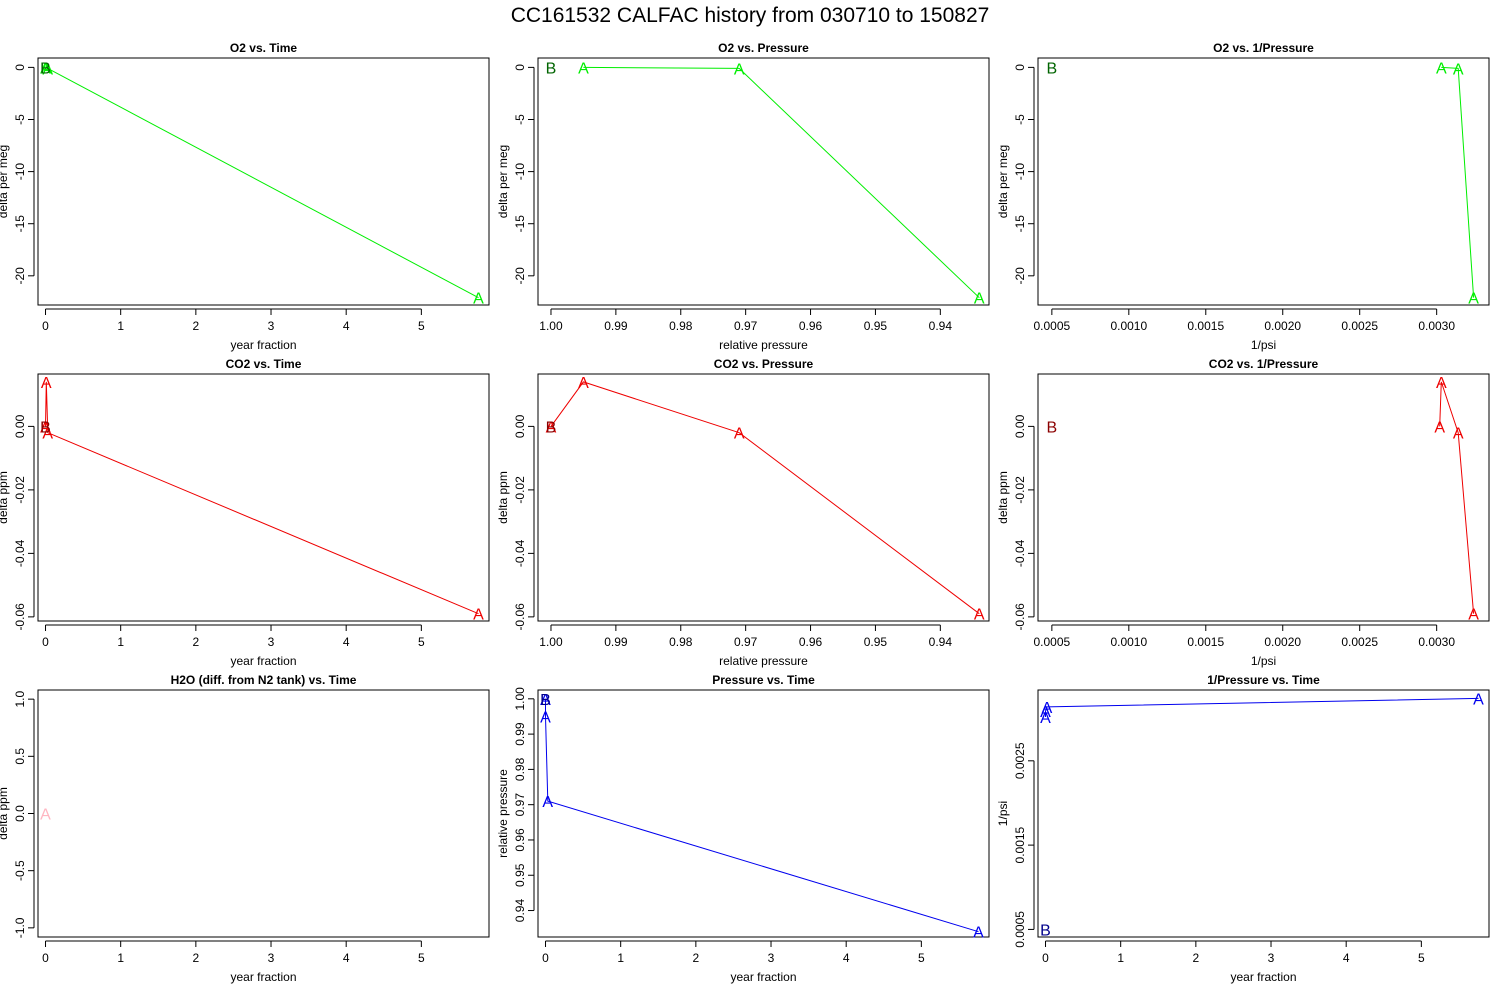 This screenshot has width=1500, height=1000. What do you see at coordinates (20, 870) in the screenshot?
I see `y-tick-label: -0.5` at bounding box center [20, 870].